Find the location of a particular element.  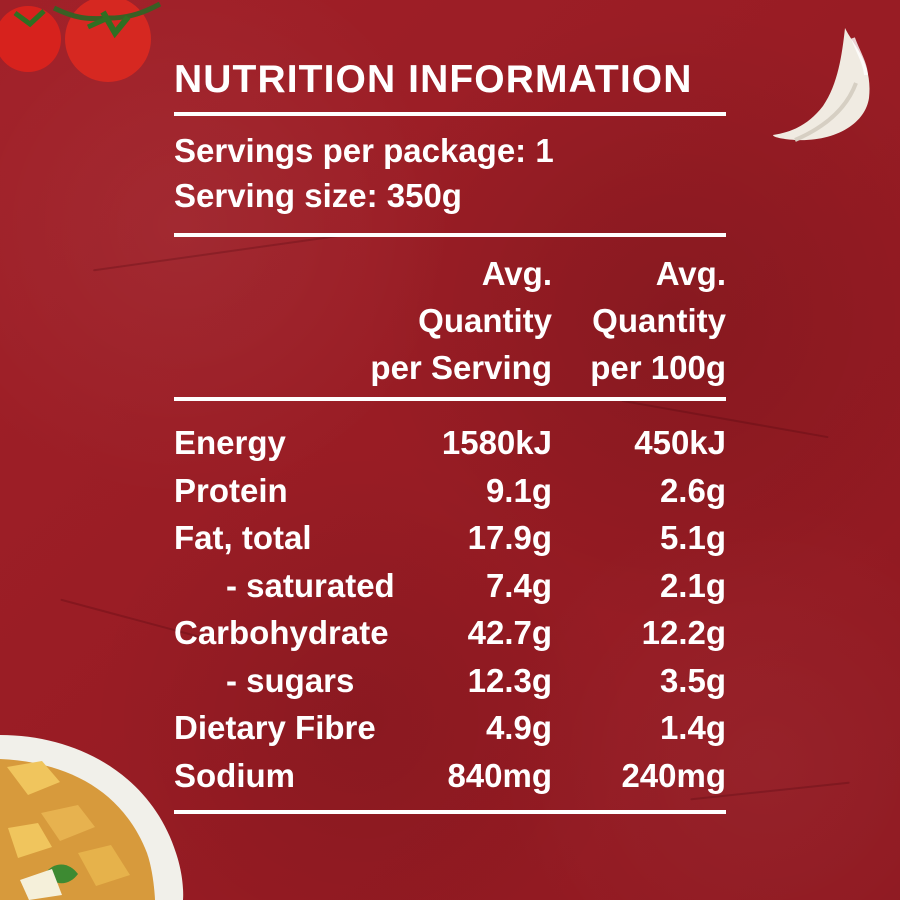

per-serving-value: 9.1g is located at coordinates (518, 490).